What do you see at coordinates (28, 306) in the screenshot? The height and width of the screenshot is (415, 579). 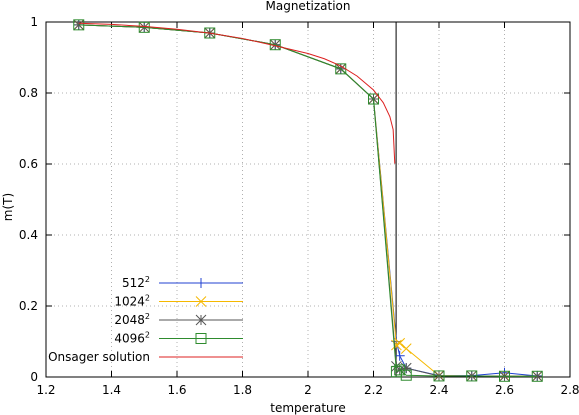 I see `y-tick-label: 0.2` at bounding box center [28, 306].